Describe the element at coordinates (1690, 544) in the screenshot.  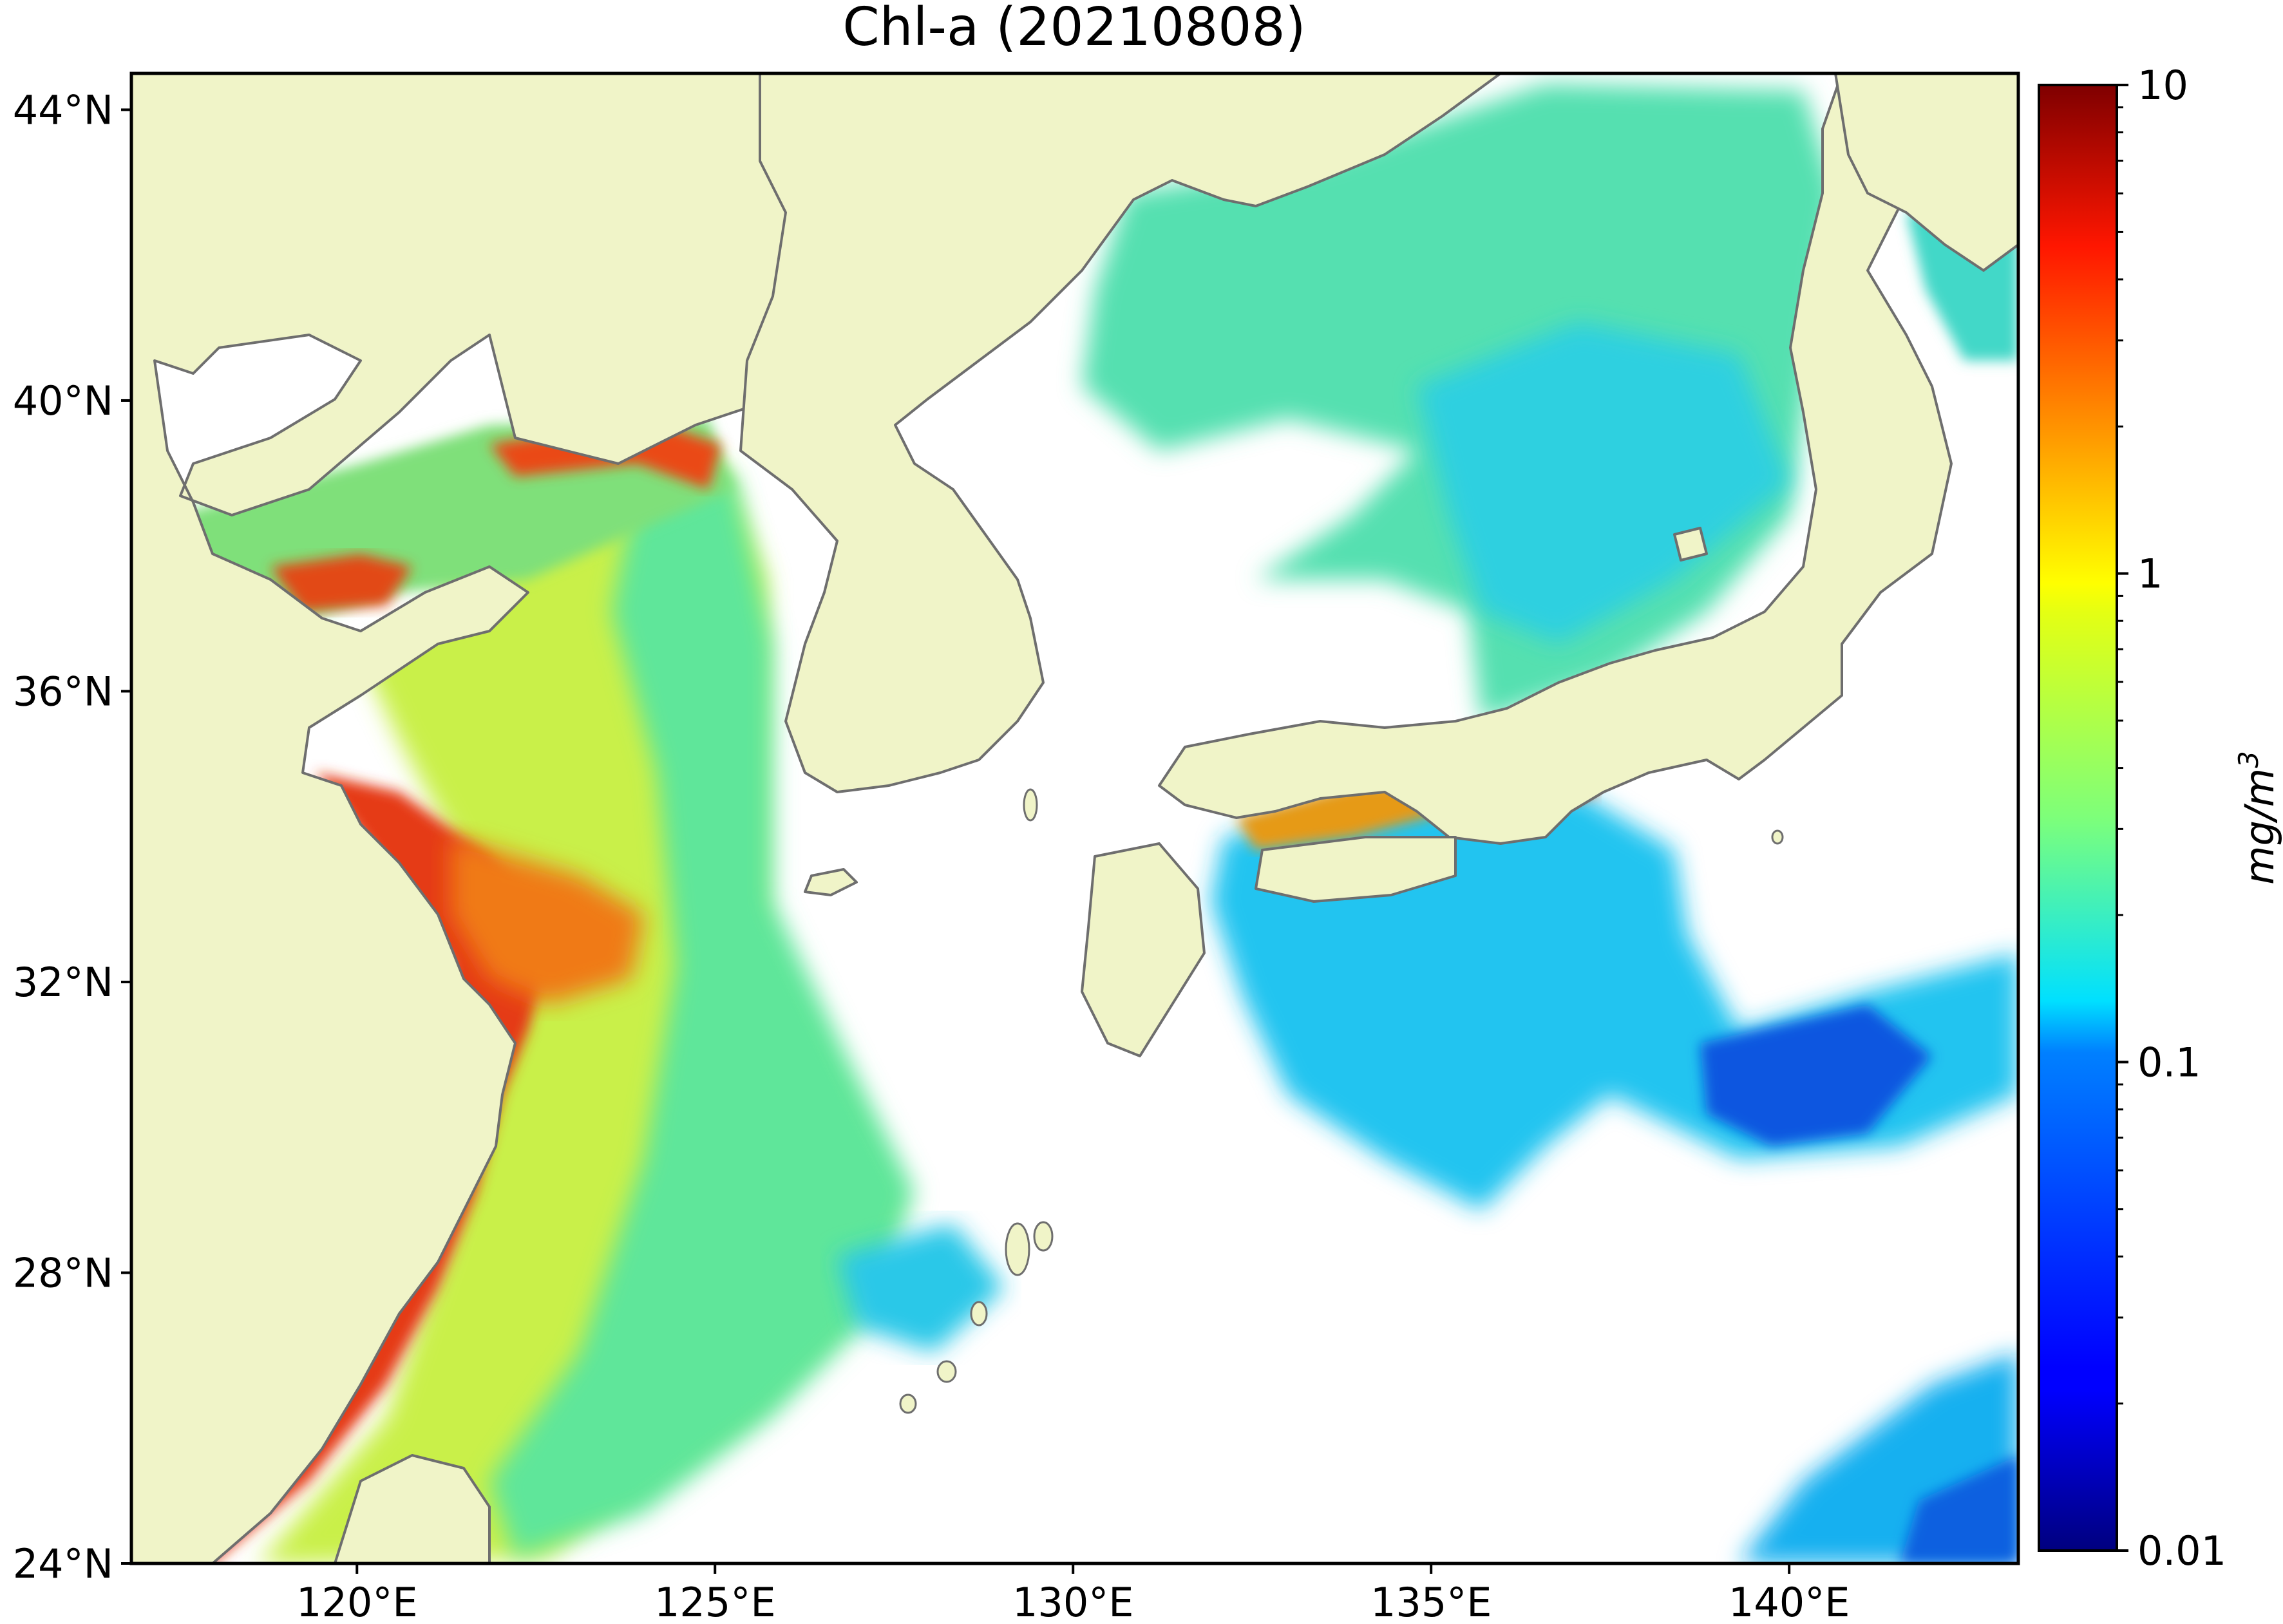
I see `land-sado` at that location.